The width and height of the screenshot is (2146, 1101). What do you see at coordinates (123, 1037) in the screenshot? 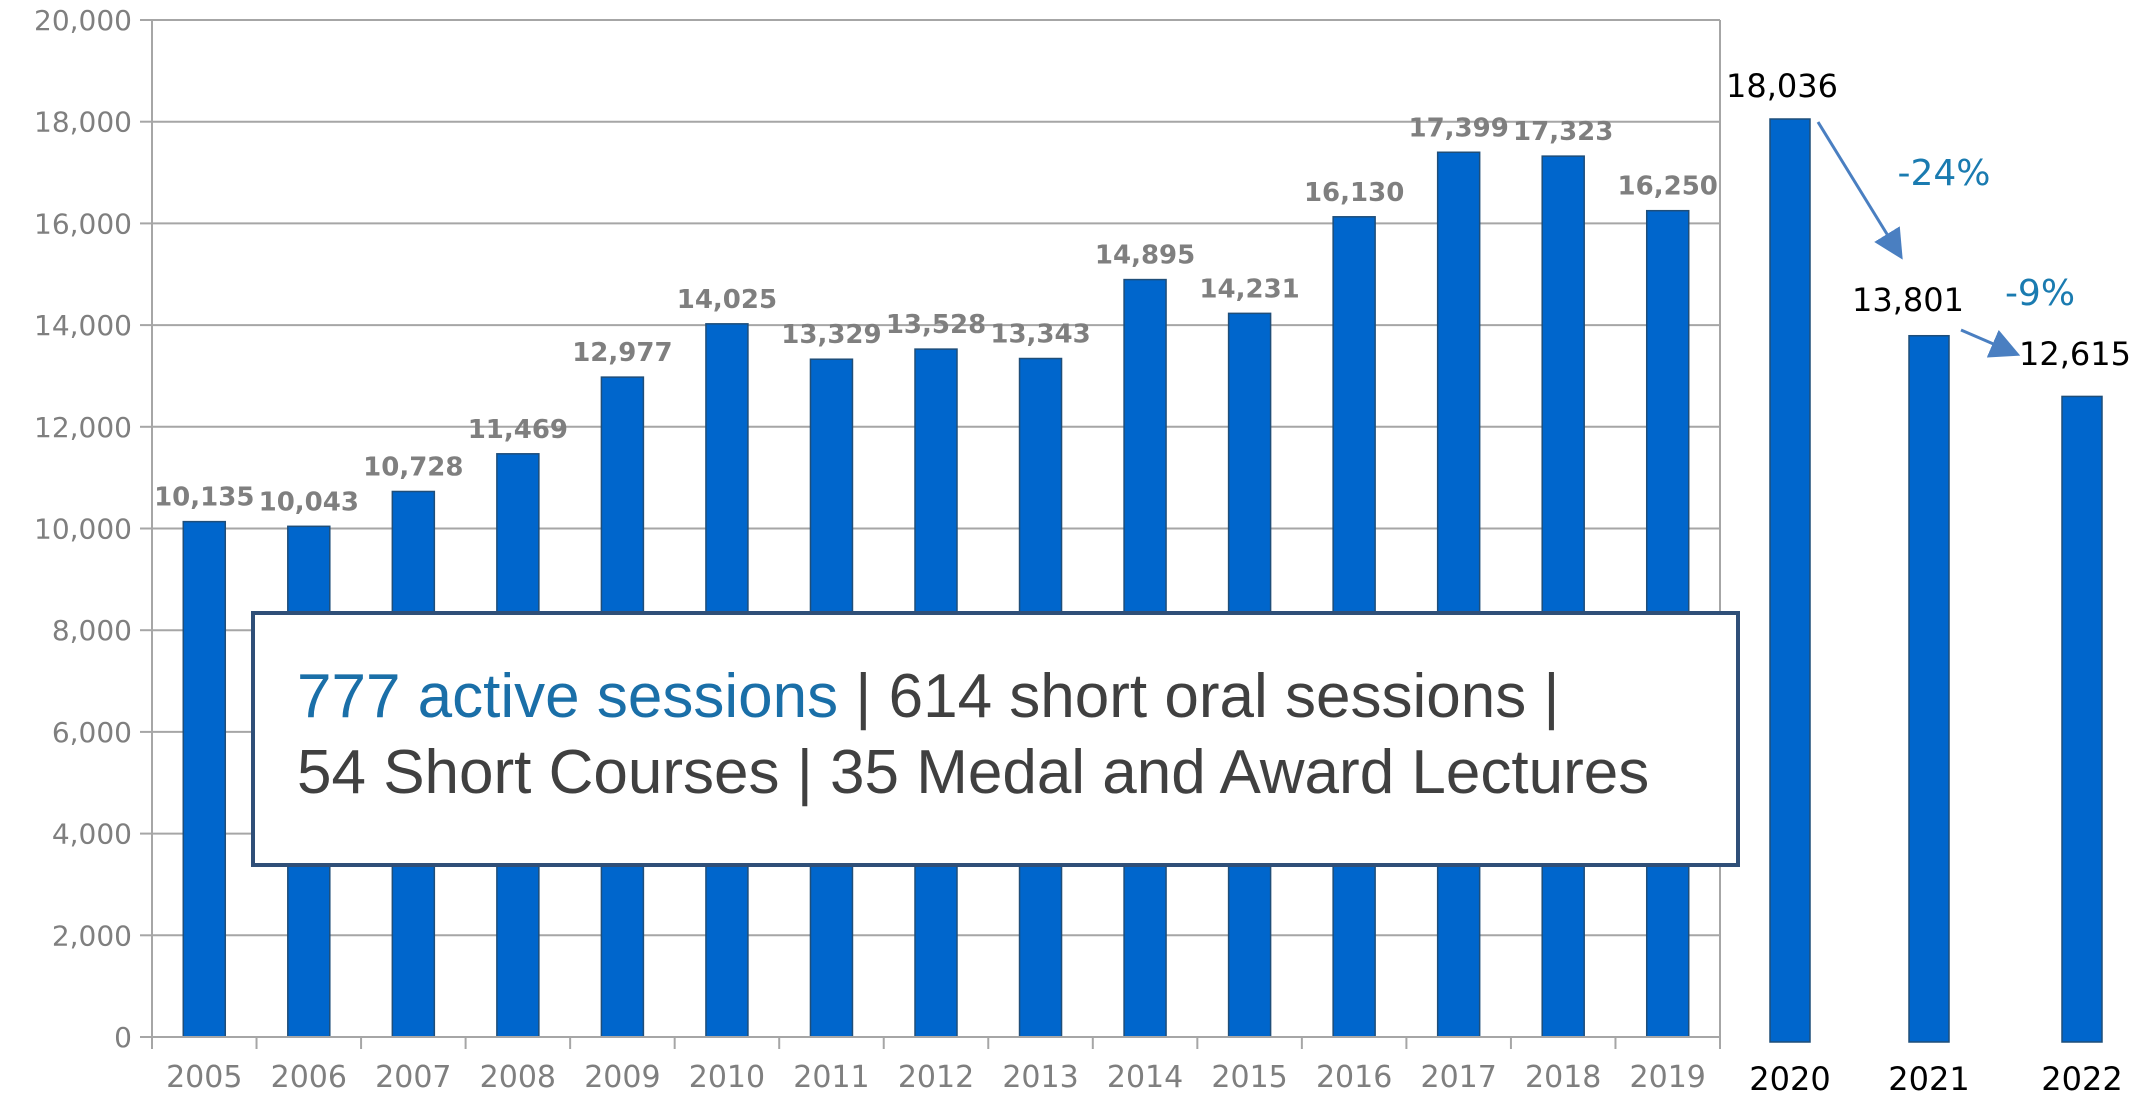
I see `y-tick-label: 0` at bounding box center [123, 1037].